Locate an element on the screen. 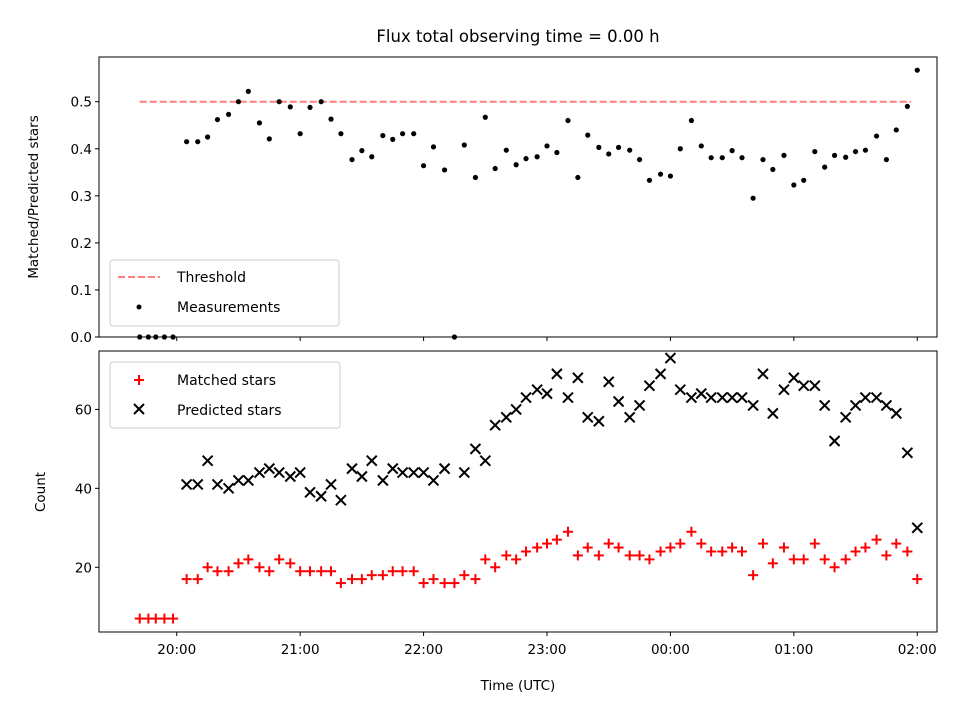  top-y-tick-label: 0.1 is located at coordinates (81, 291).